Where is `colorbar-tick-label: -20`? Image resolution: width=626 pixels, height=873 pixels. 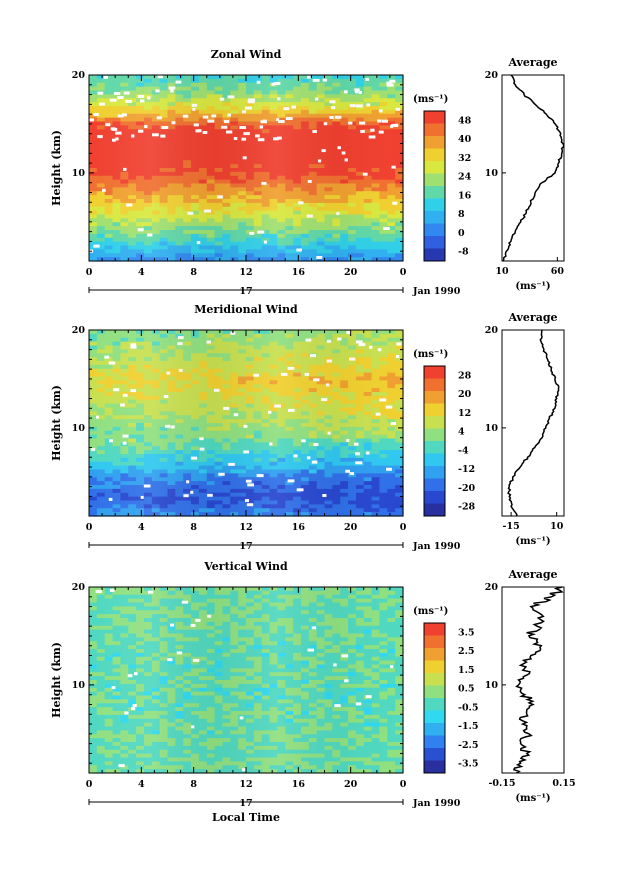 colorbar-tick-label: -20 is located at coordinates (467, 488).